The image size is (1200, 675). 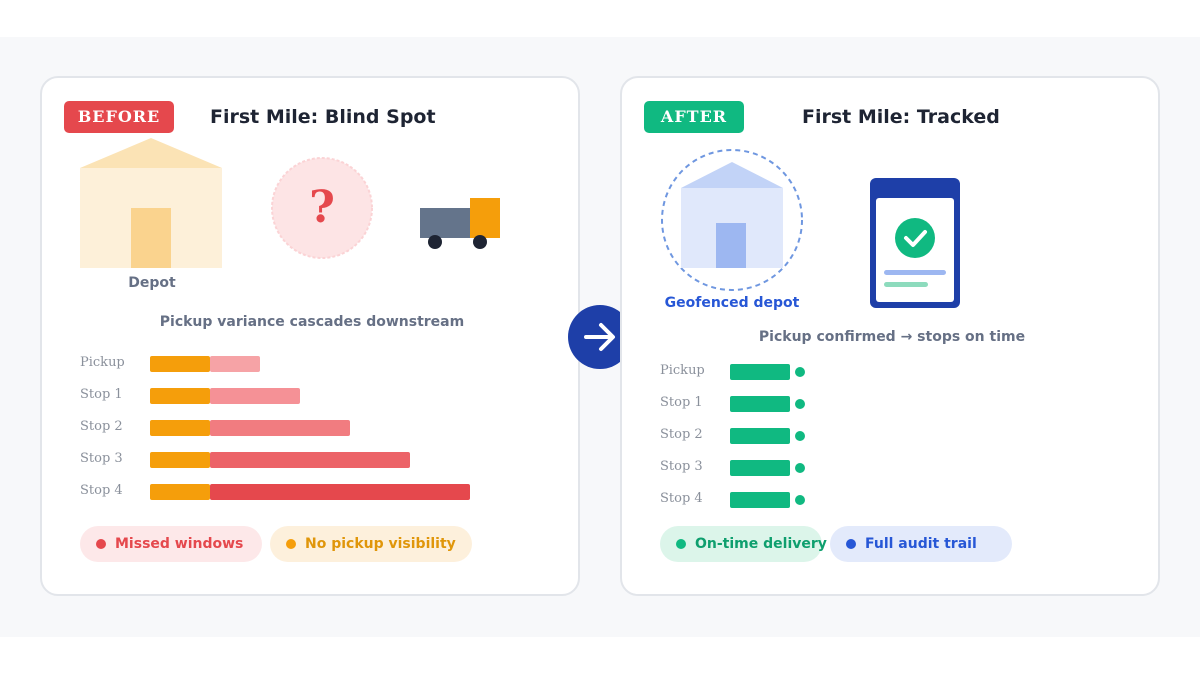 I want to click on geofenced-depot-icon, so click(x=732, y=220).